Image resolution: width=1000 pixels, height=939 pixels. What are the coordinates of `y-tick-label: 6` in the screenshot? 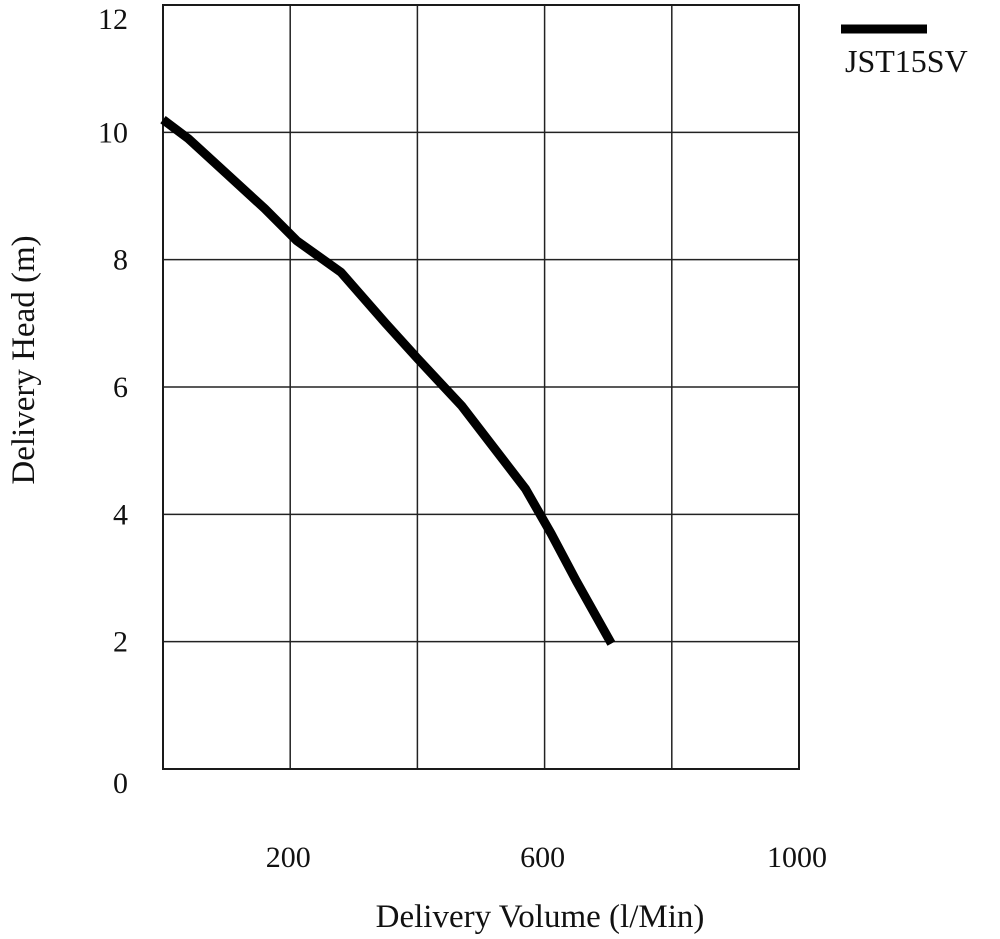 It's located at (120, 387).